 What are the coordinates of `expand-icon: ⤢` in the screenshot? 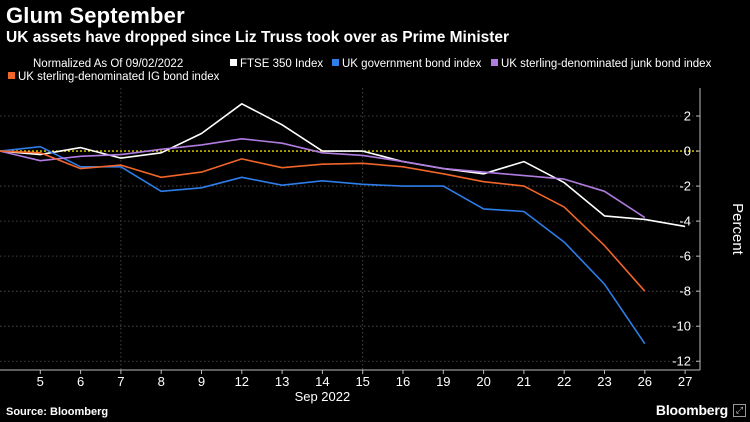 It's located at (739, 410).